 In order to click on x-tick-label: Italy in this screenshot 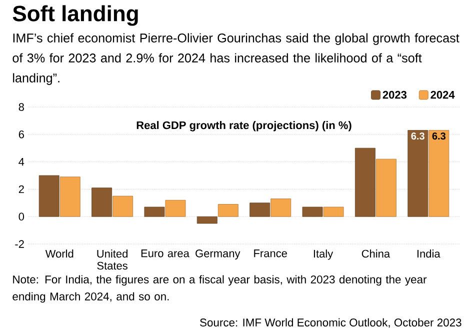, I will do `click(324, 255)`.